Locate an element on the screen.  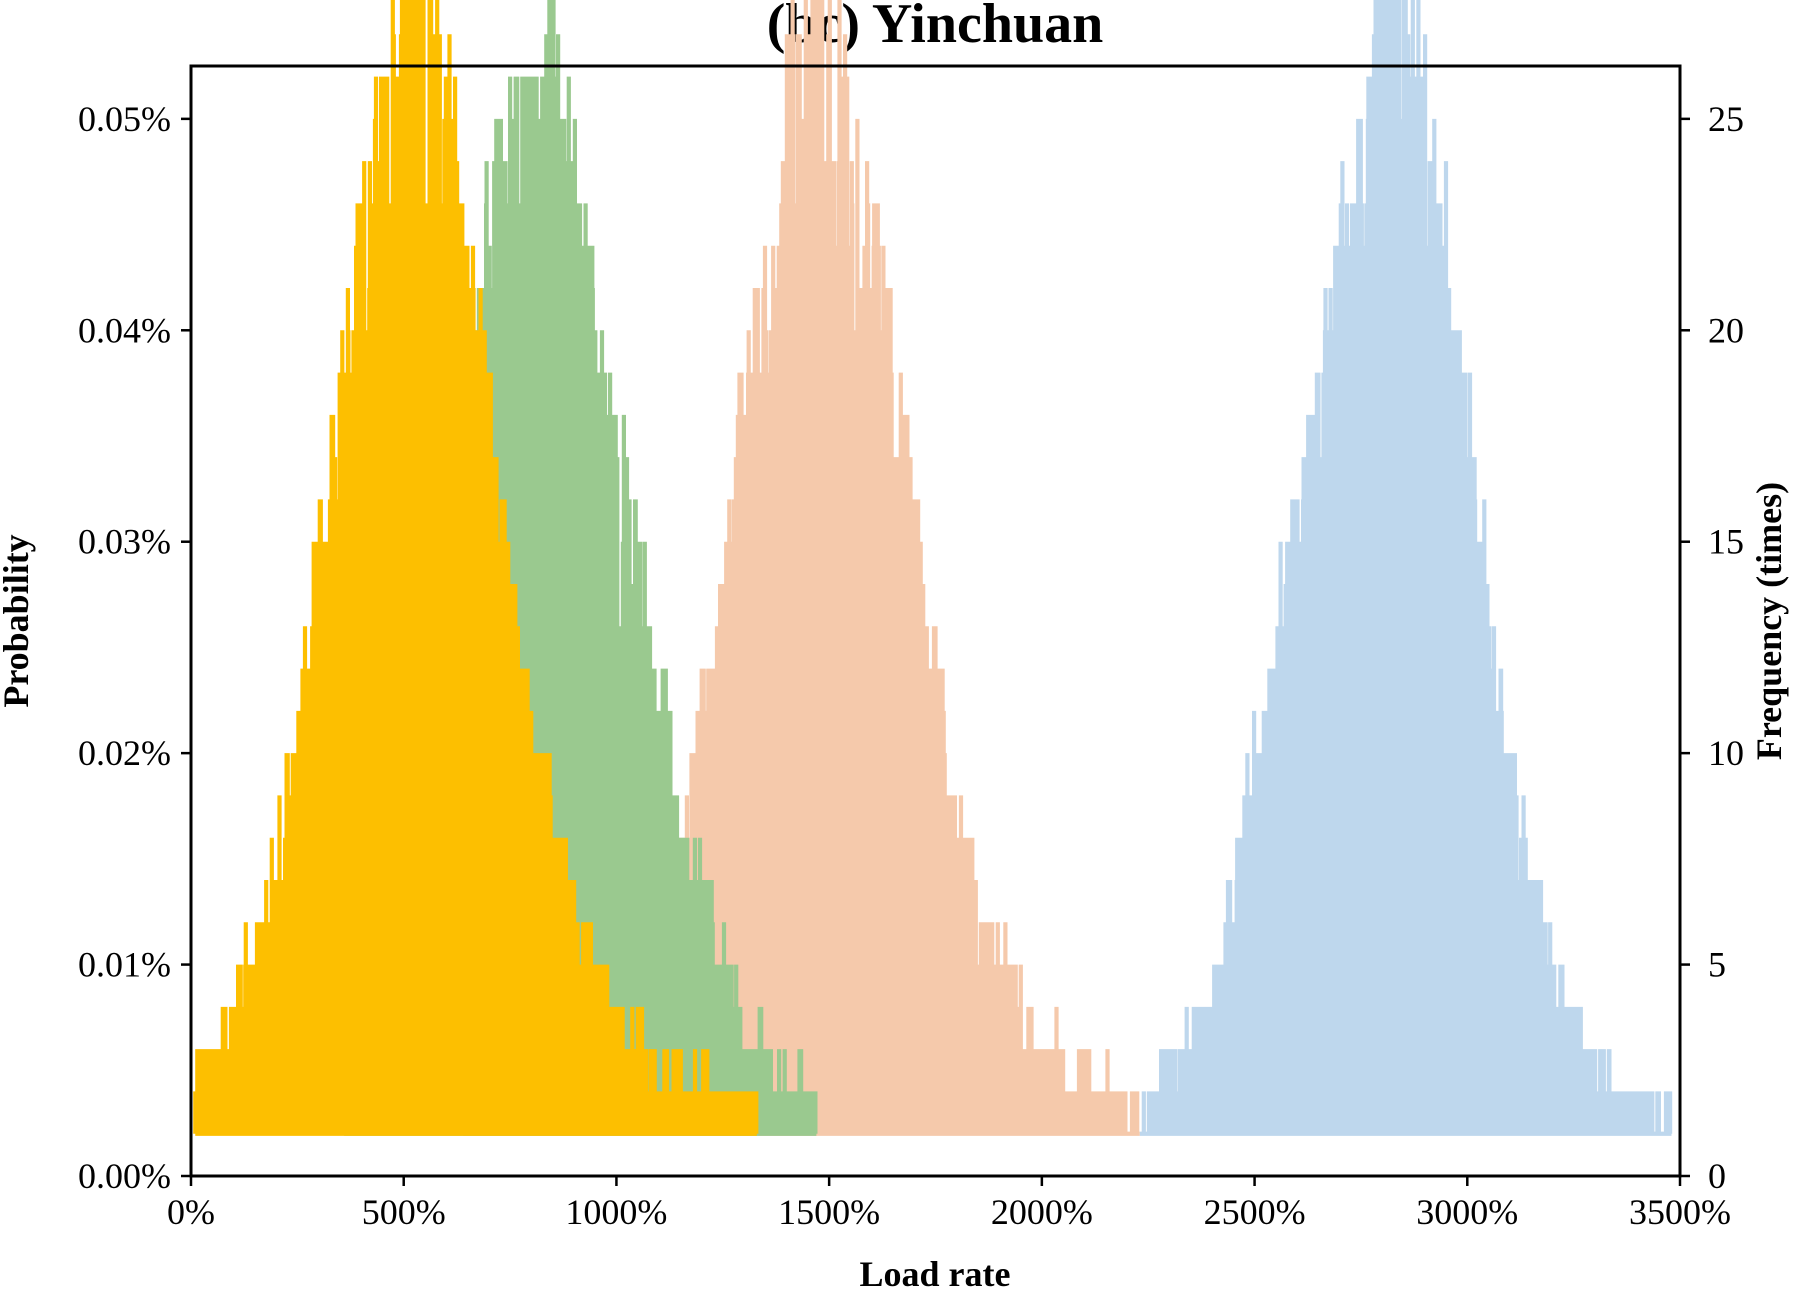
y-right-tick-label: 10 is located at coordinates (1726, 753).